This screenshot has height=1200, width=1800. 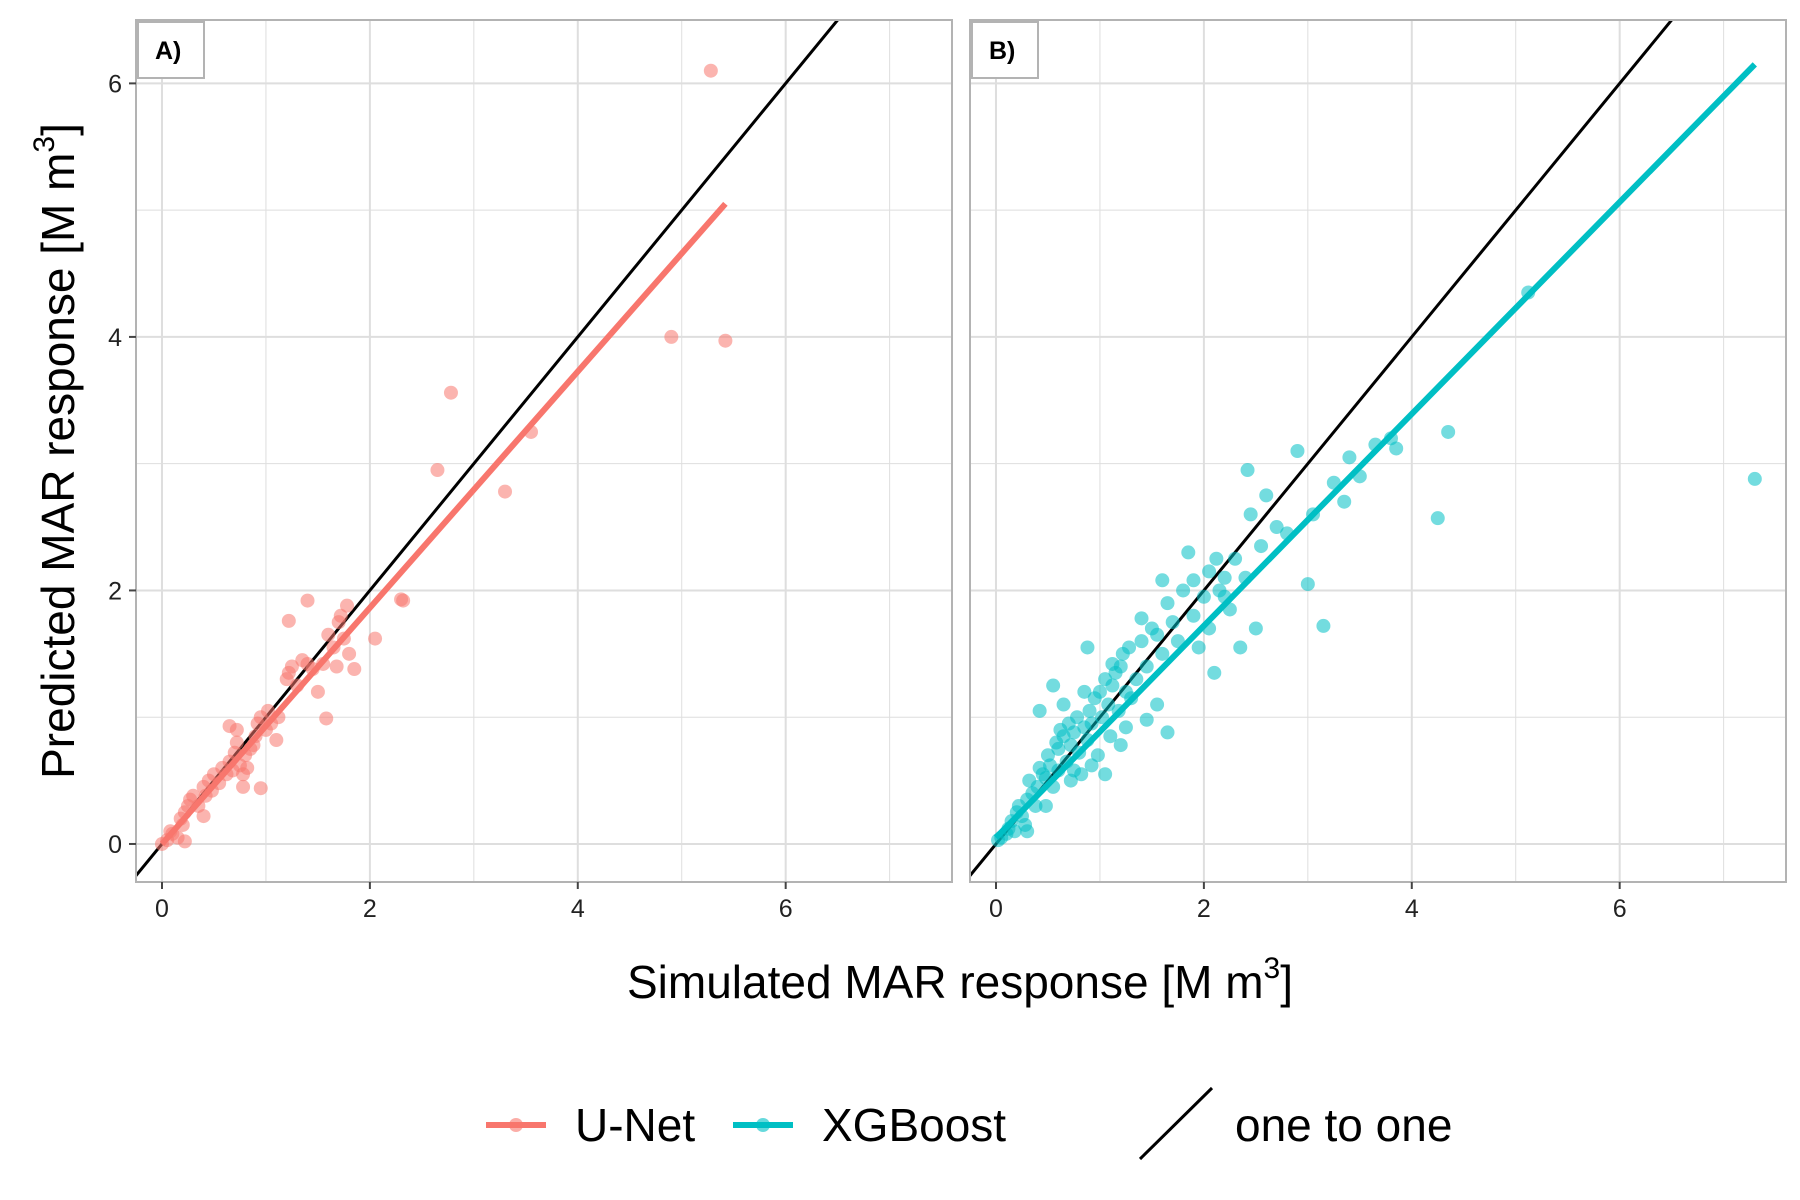 What do you see at coordinates (56, 451) in the screenshot?
I see `y-axis-title: Predicted MAR response [M m3]` at bounding box center [56, 451].